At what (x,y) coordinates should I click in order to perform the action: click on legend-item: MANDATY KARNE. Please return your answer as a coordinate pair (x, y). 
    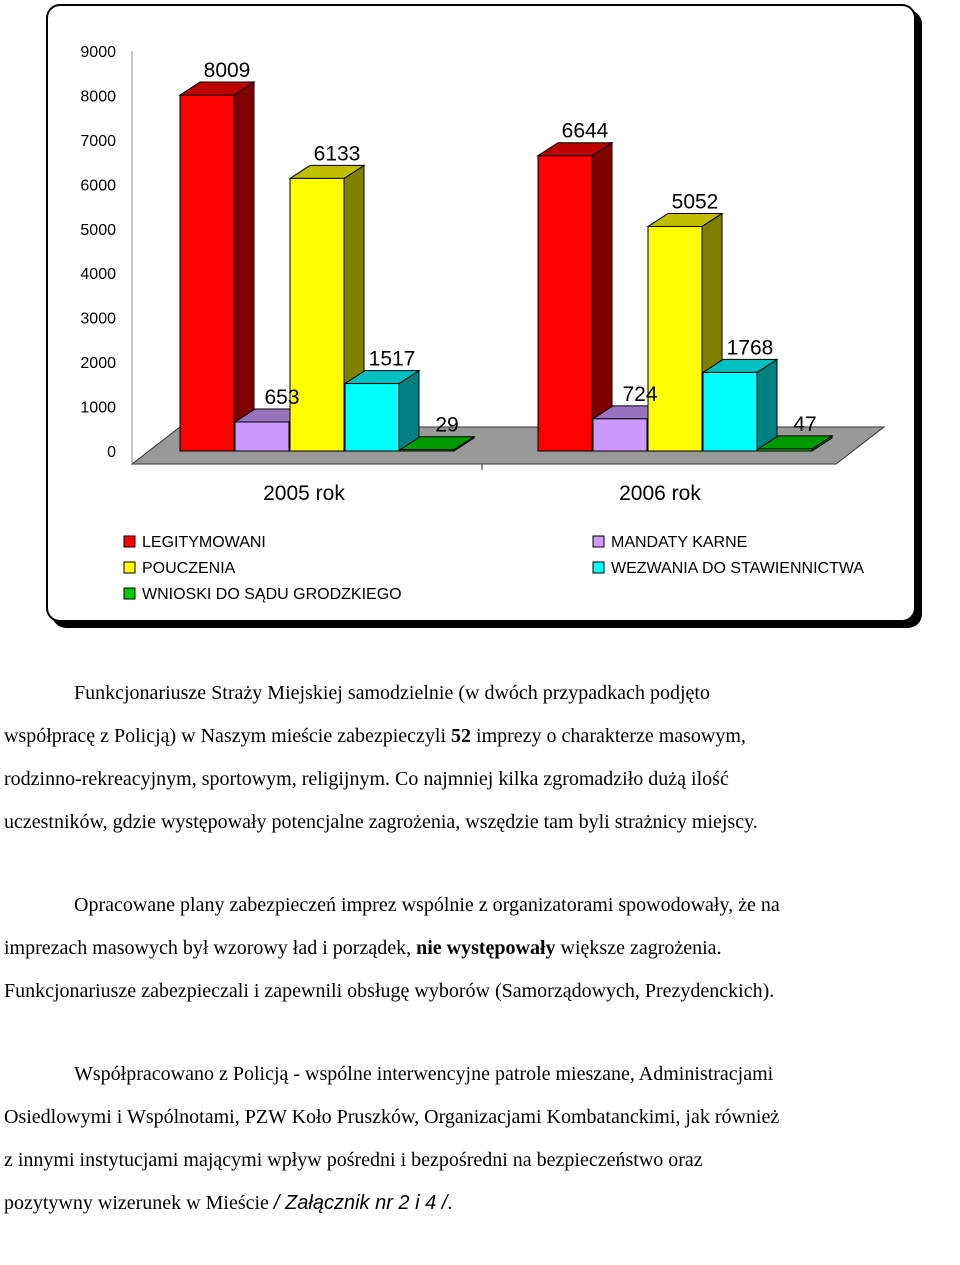
    Looking at the image, I should click on (669, 542).